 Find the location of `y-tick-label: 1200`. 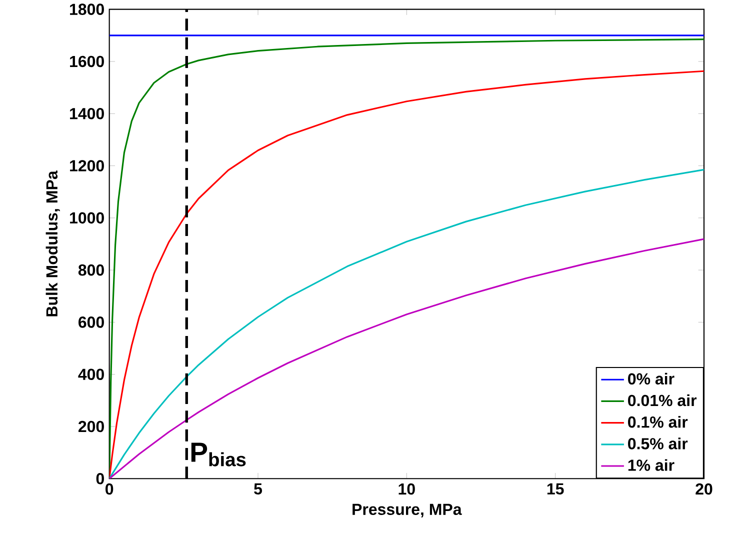

y-tick-label: 1200 is located at coordinates (87, 166).